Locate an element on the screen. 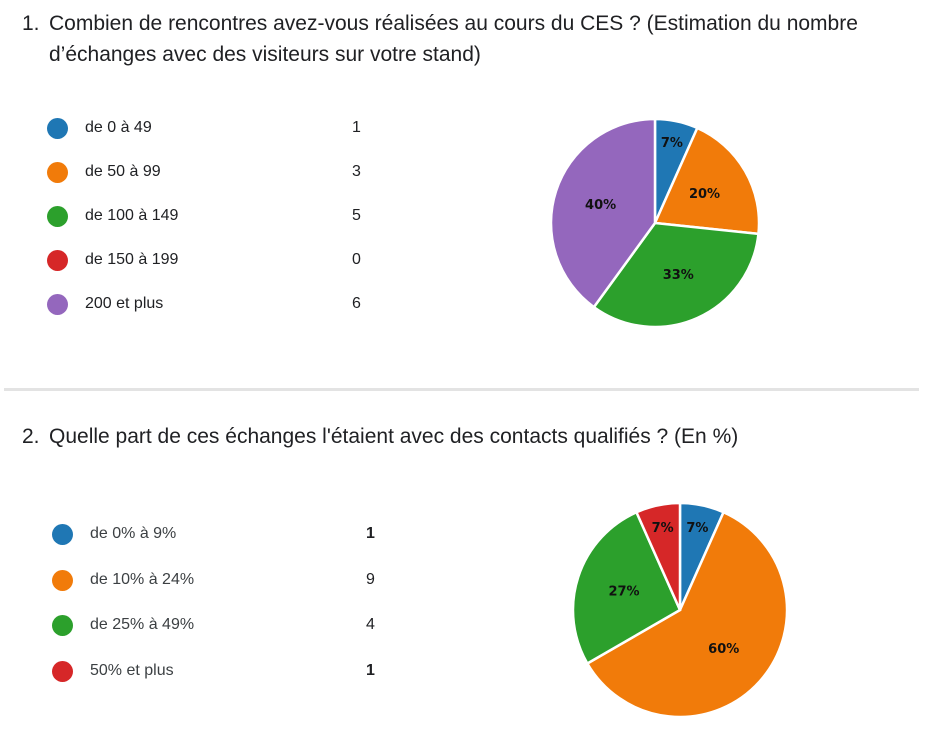 Image resolution: width=935 pixels, height=730 pixels. pie-percent-label: 33% is located at coordinates (678, 275).